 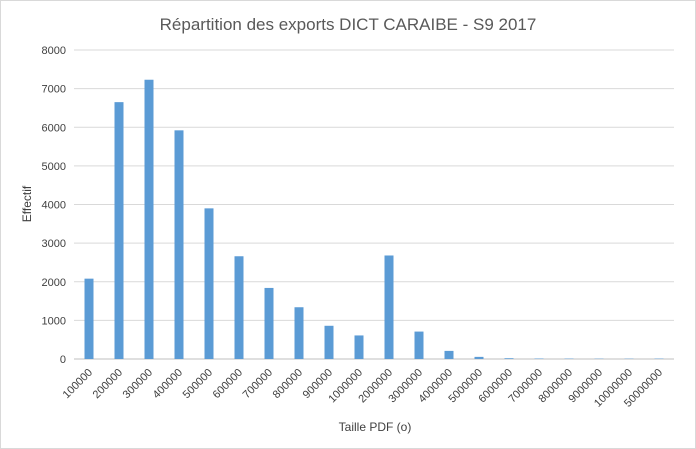 I want to click on x-tick-label: 600000, so click(x=228, y=384).